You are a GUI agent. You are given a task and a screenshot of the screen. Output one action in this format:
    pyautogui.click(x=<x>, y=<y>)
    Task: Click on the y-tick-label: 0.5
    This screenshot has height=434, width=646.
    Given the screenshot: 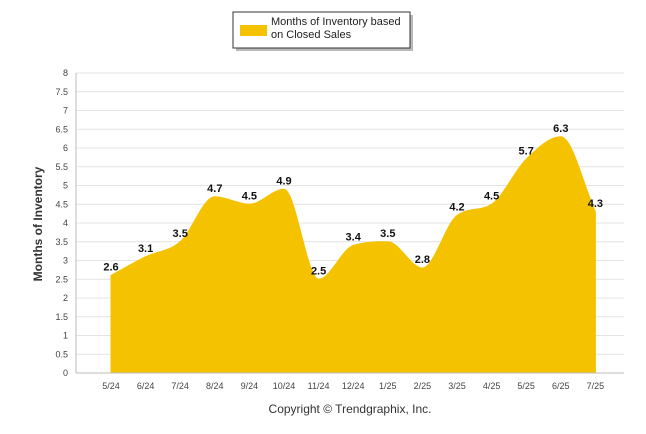 What is the action you would take?
    pyautogui.click(x=61, y=354)
    